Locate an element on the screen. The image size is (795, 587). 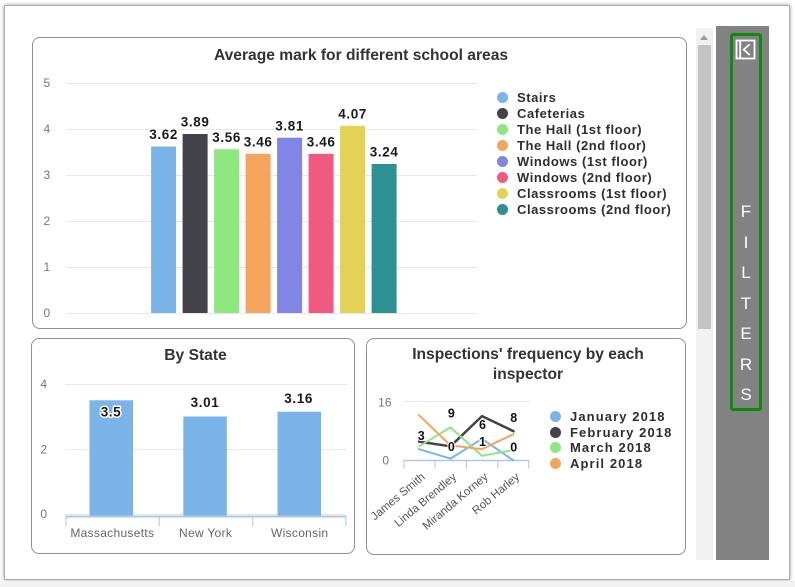
svg-text: 5 is located at coordinates (47, 83).